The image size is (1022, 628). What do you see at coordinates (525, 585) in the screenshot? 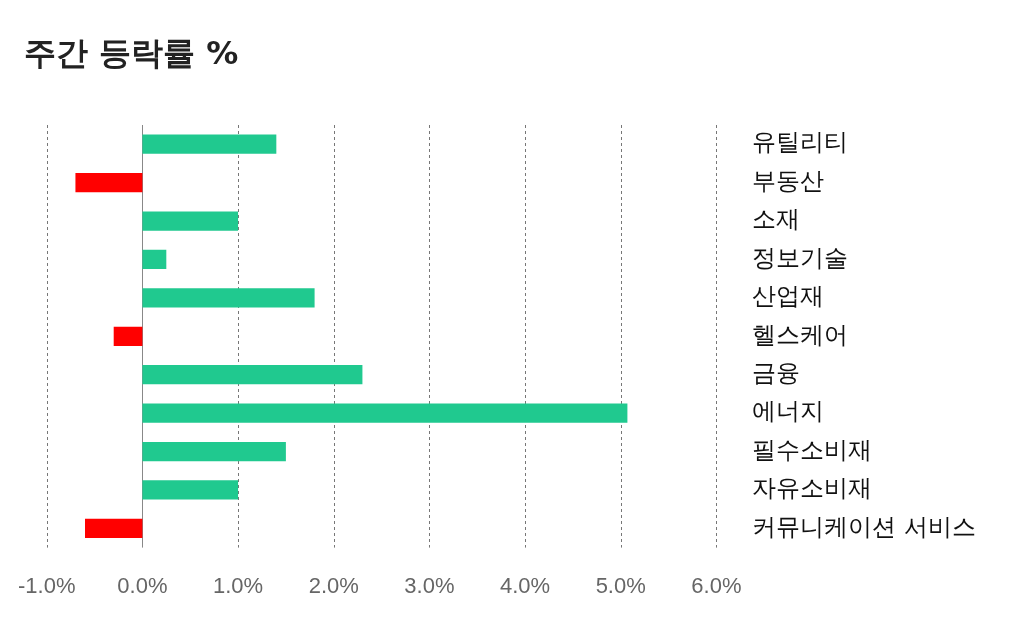
I see `x-tick-label: 4.0%` at bounding box center [525, 585].